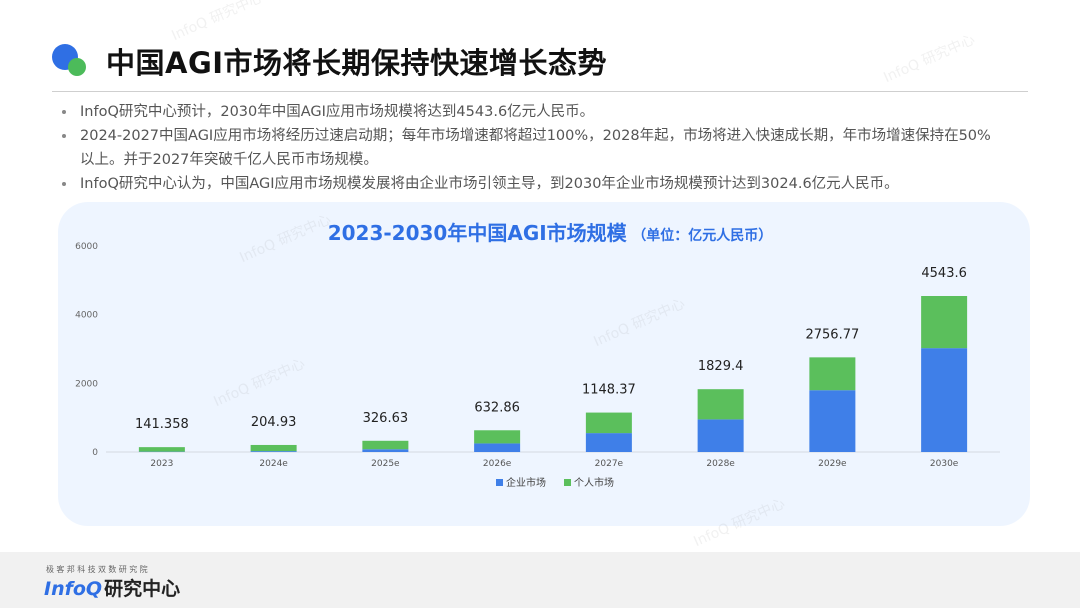 This screenshot has width=1080, height=608. I want to click on bar-total-label: 4543.6, so click(944, 273).